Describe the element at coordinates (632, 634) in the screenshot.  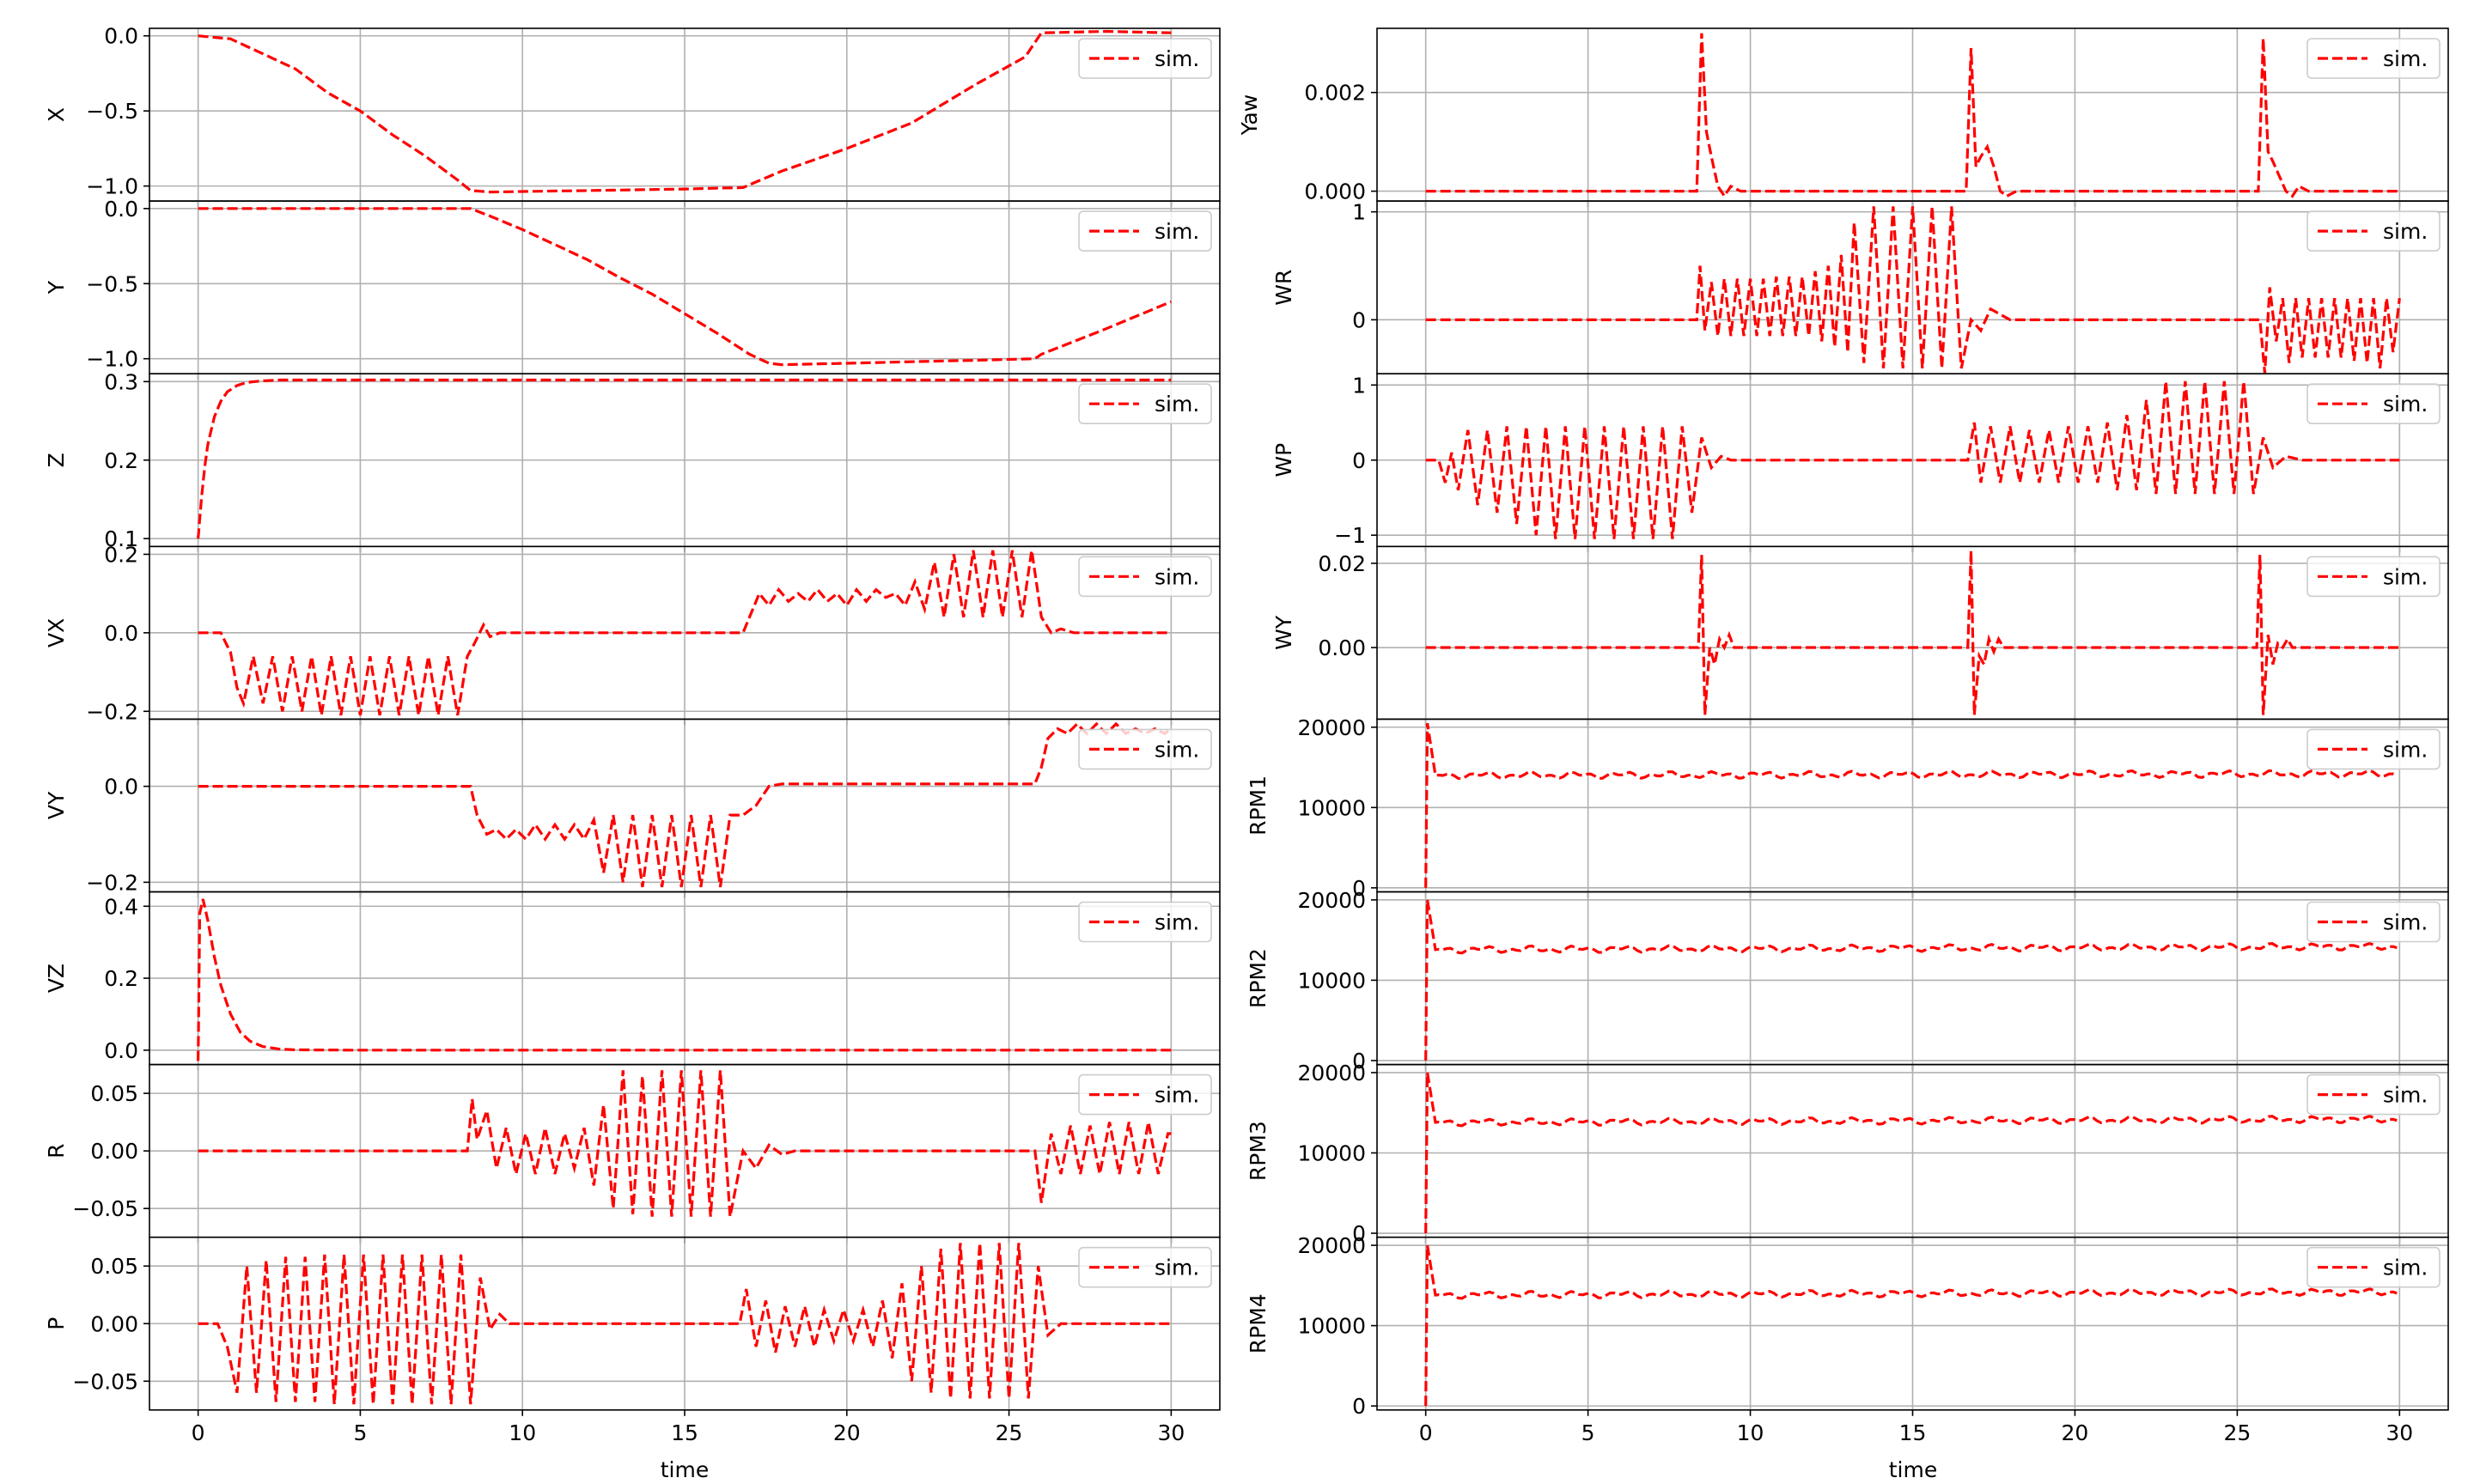
I see `subplot-vx: −0.2 0.0 0.2 VX sim.` at that location.